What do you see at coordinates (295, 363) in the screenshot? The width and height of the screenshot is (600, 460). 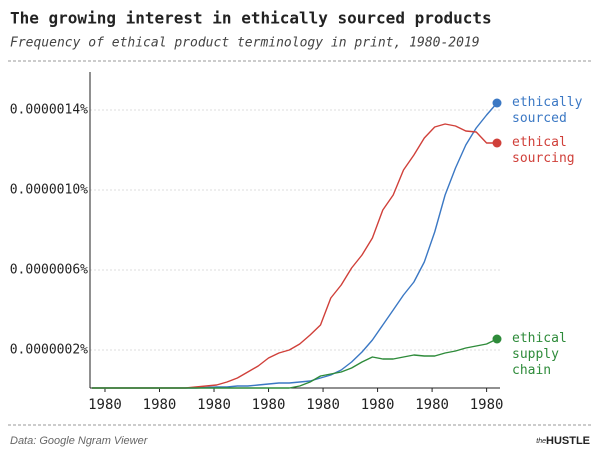 I see `series-line` at bounding box center [295, 363].